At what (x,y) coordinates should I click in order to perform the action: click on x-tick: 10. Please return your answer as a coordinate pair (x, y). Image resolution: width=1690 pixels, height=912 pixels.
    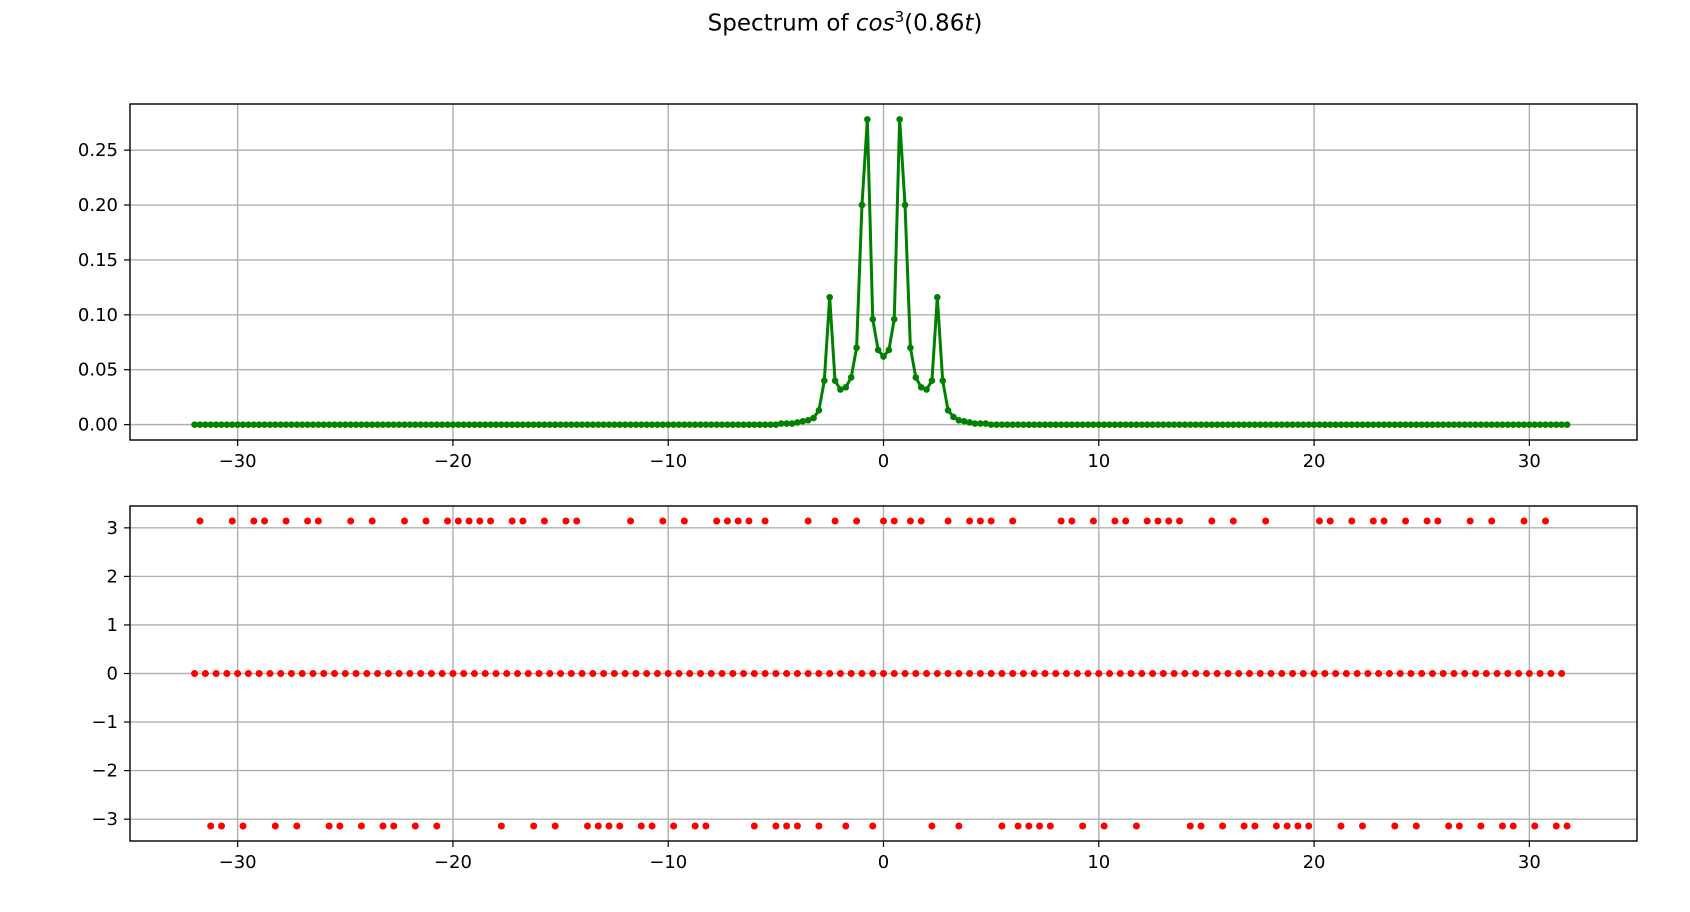
    Looking at the image, I should click on (1098, 456).